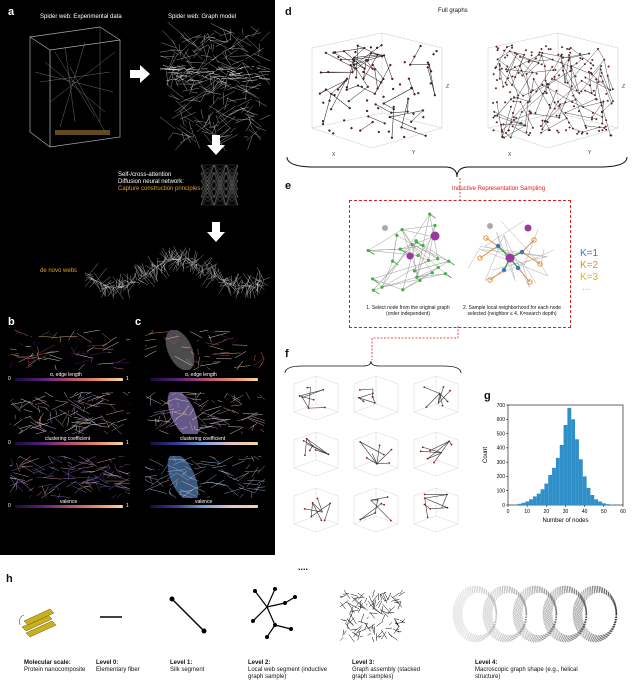 This screenshot has height=689, width=640. I want to click on neural-network-sketch, so click(219, 185).